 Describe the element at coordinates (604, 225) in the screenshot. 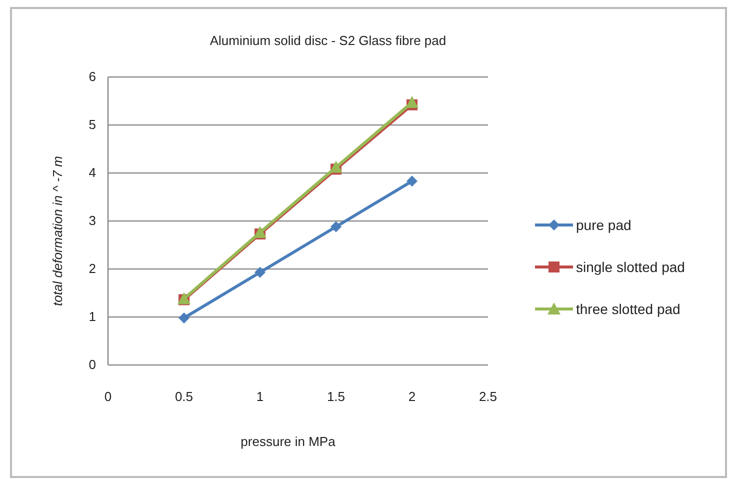

I see `legend-label: pure pad` at that location.